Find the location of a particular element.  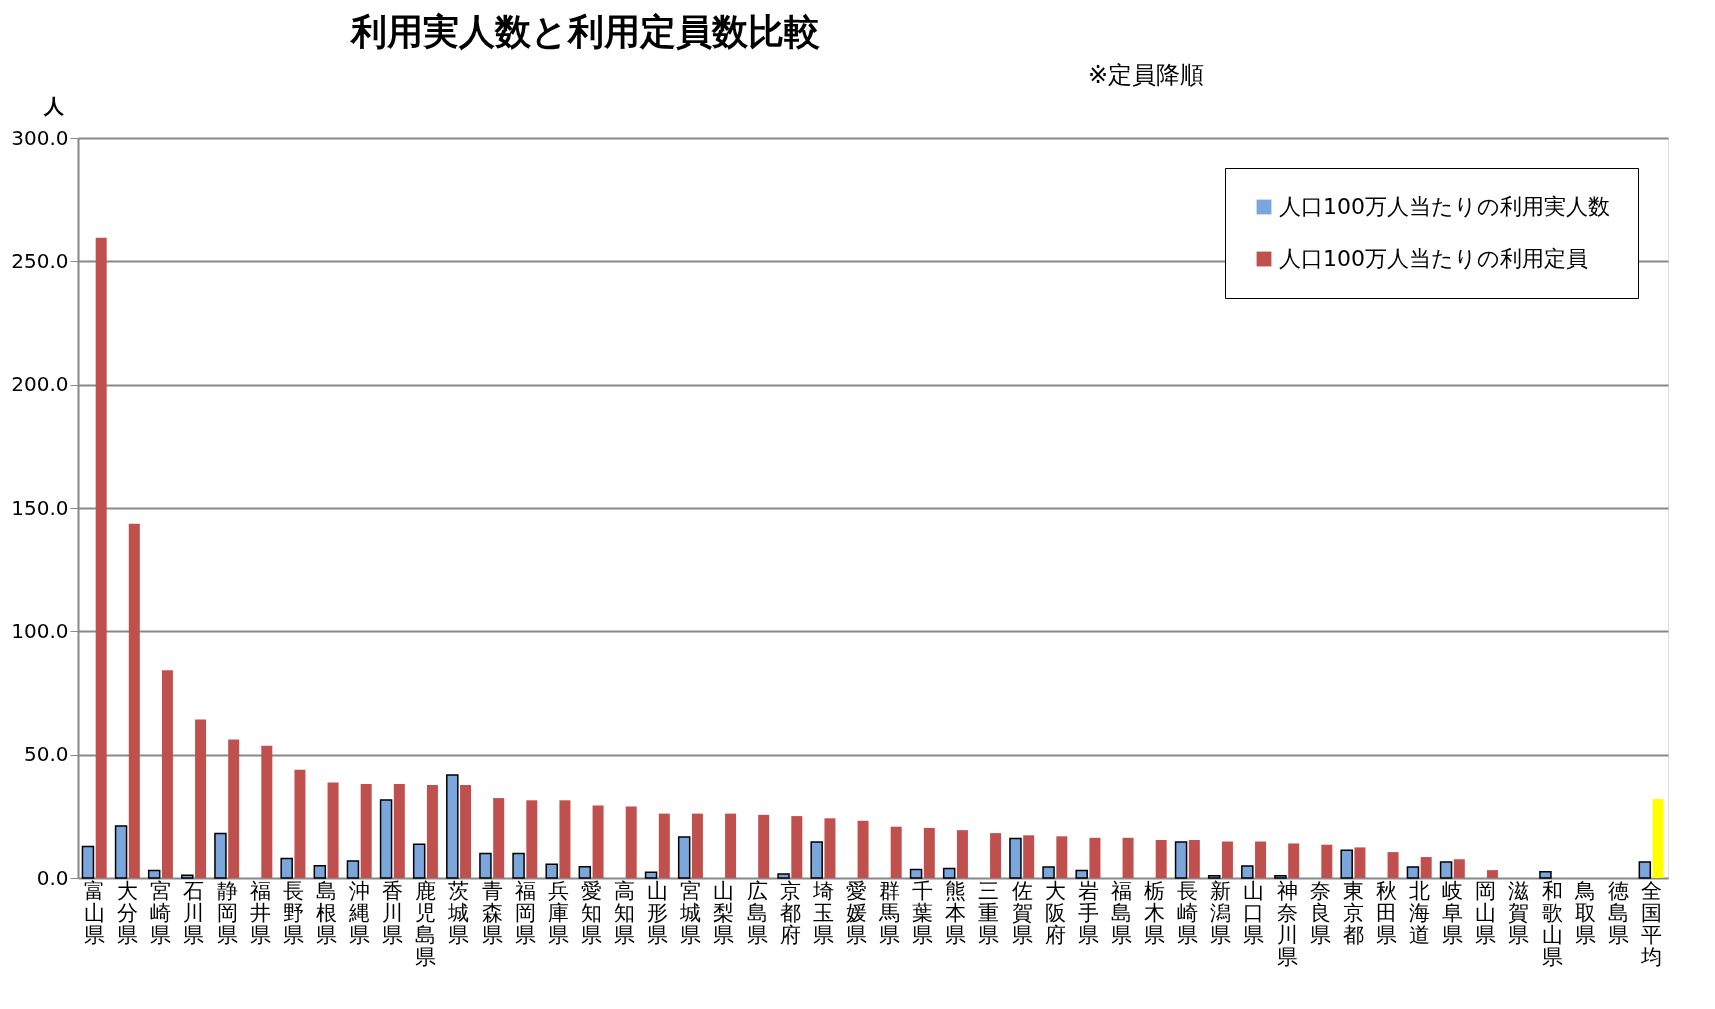

x-tick-label: 山口県 is located at coordinates (1254, 912).